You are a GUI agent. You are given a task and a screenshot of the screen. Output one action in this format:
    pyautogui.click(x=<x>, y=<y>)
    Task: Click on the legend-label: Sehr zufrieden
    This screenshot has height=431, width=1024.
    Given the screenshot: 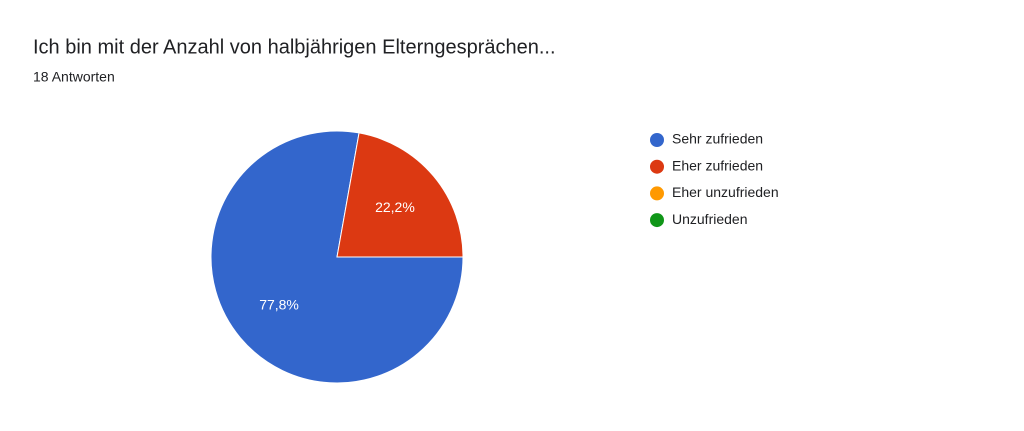 What is the action you would take?
    pyautogui.click(x=717, y=139)
    